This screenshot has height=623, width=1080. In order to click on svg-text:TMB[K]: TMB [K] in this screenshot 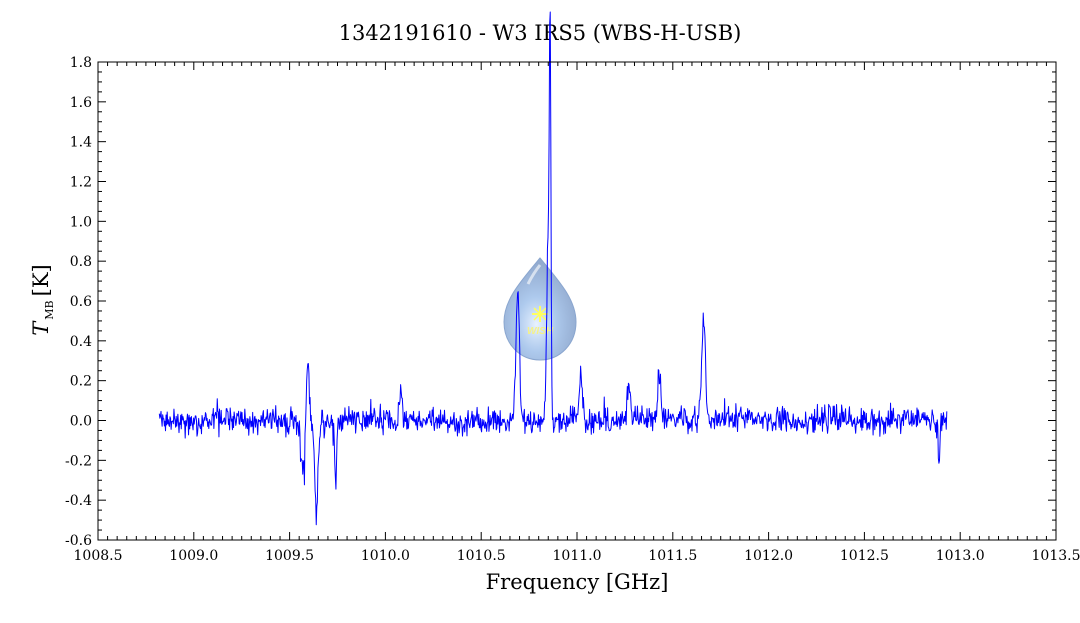, I will do `click(42, 299)`.